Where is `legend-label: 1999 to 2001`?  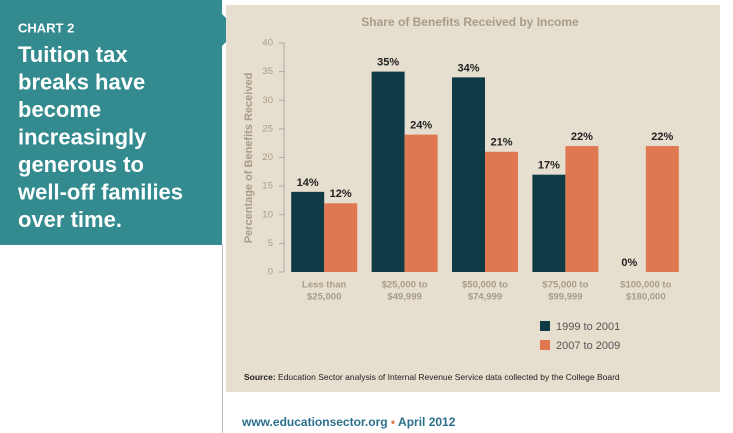
legend-label: 1999 to 2001 is located at coordinates (588, 327).